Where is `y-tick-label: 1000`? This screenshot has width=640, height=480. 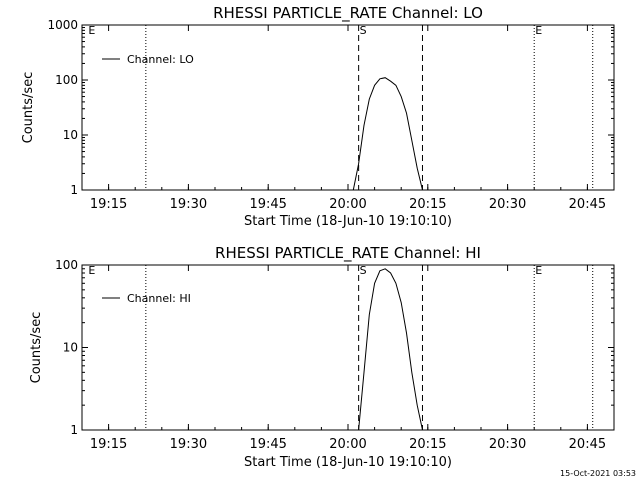
y-tick-label: 1000 is located at coordinates (62, 25).